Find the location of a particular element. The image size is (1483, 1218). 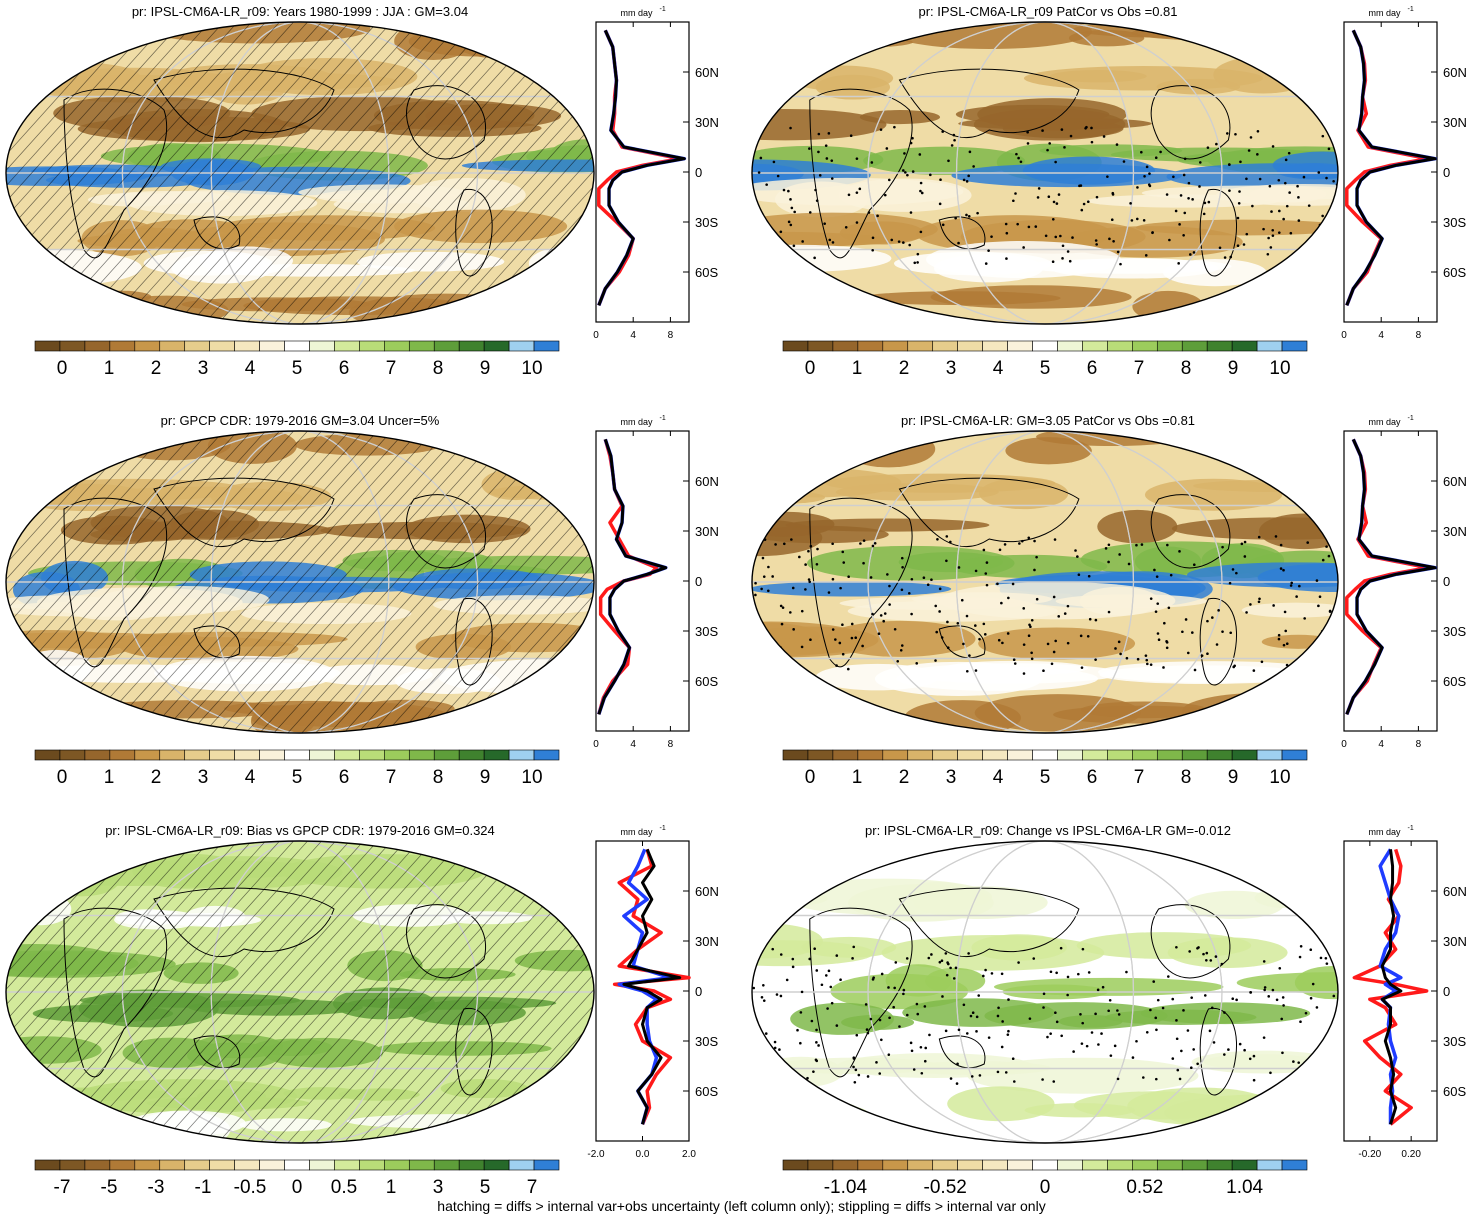

zonal-xtick-label: 0 is located at coordinates (596, 335).